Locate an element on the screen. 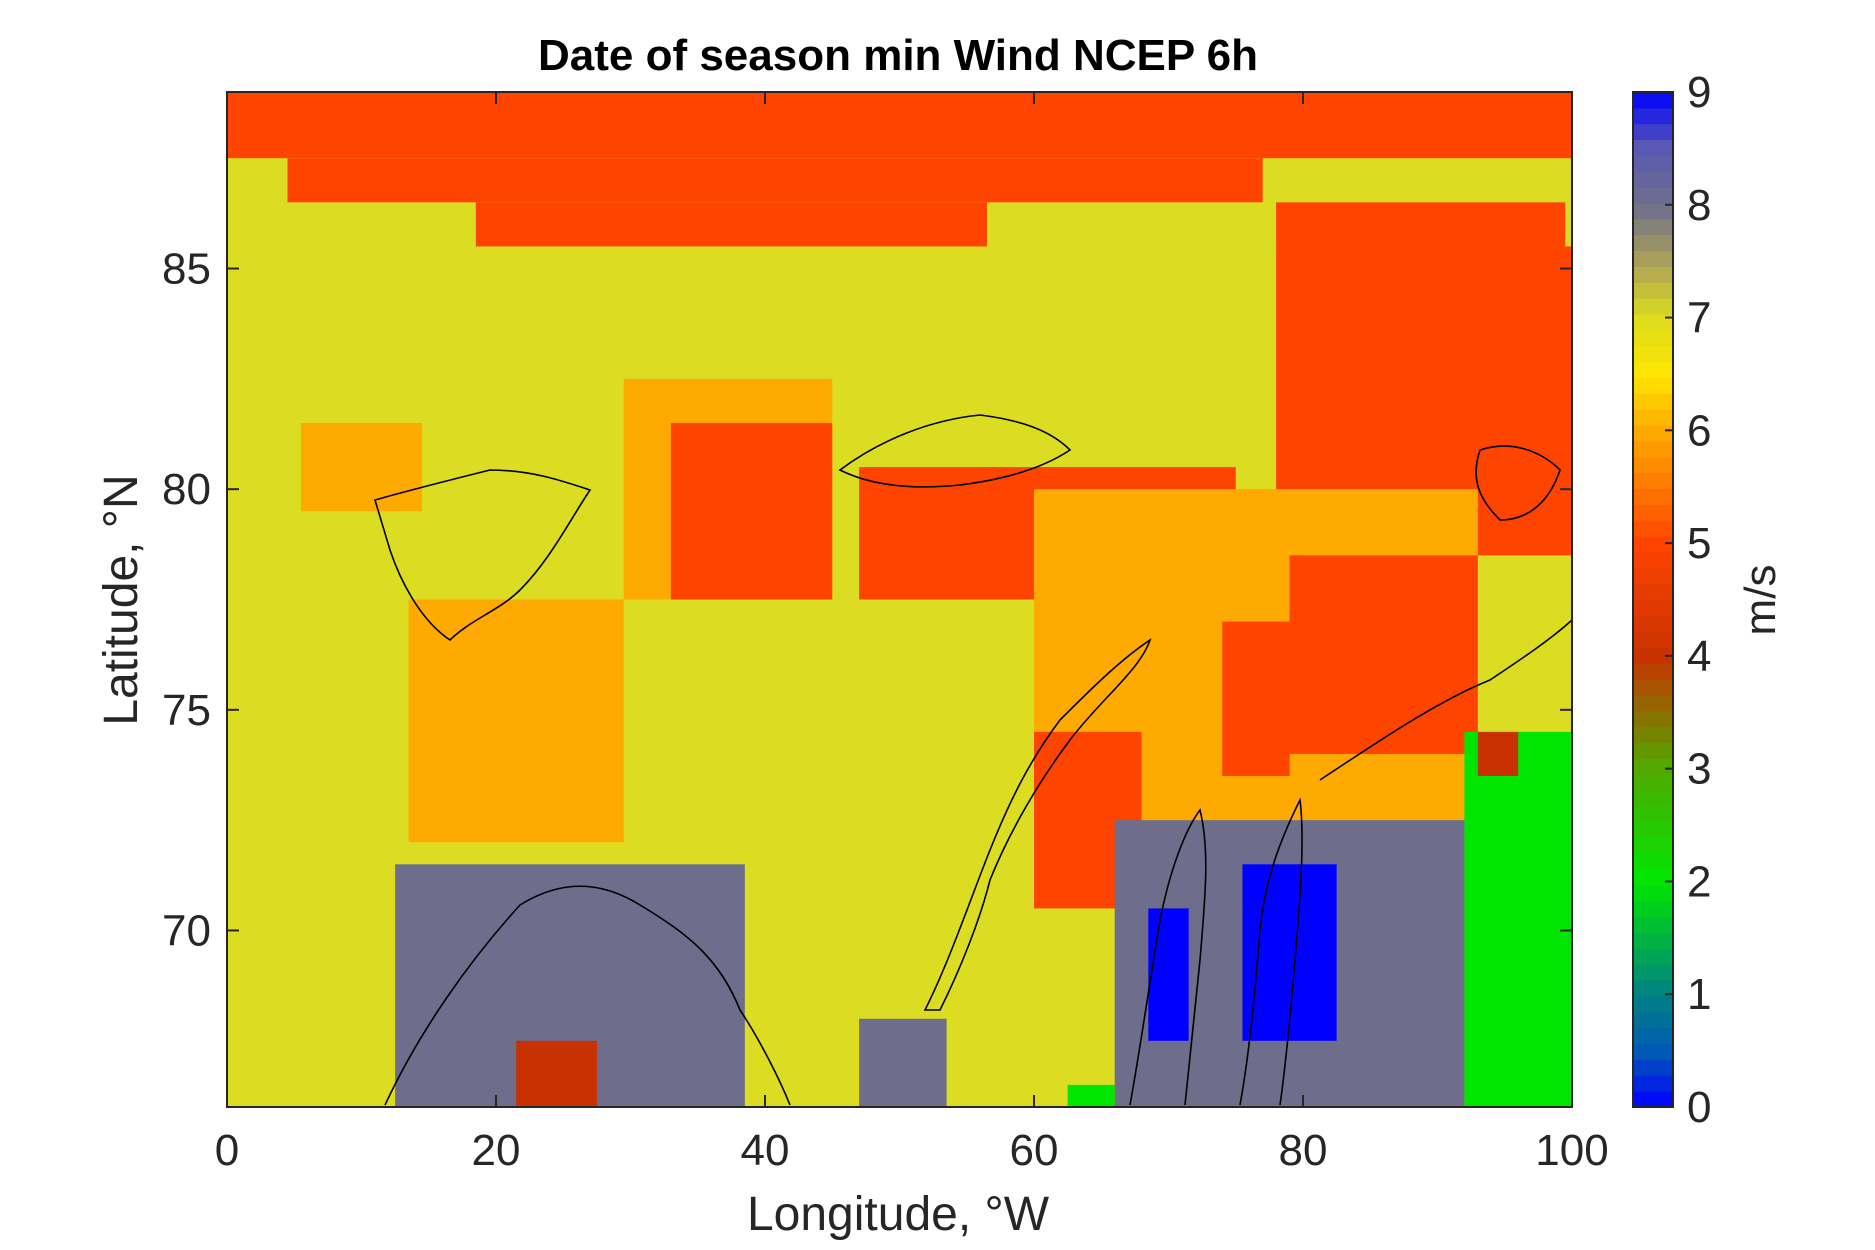 This screenshot has width=1875, height=1250. colorbar-tick-label: 5 is located at coordinates (1699, 543).